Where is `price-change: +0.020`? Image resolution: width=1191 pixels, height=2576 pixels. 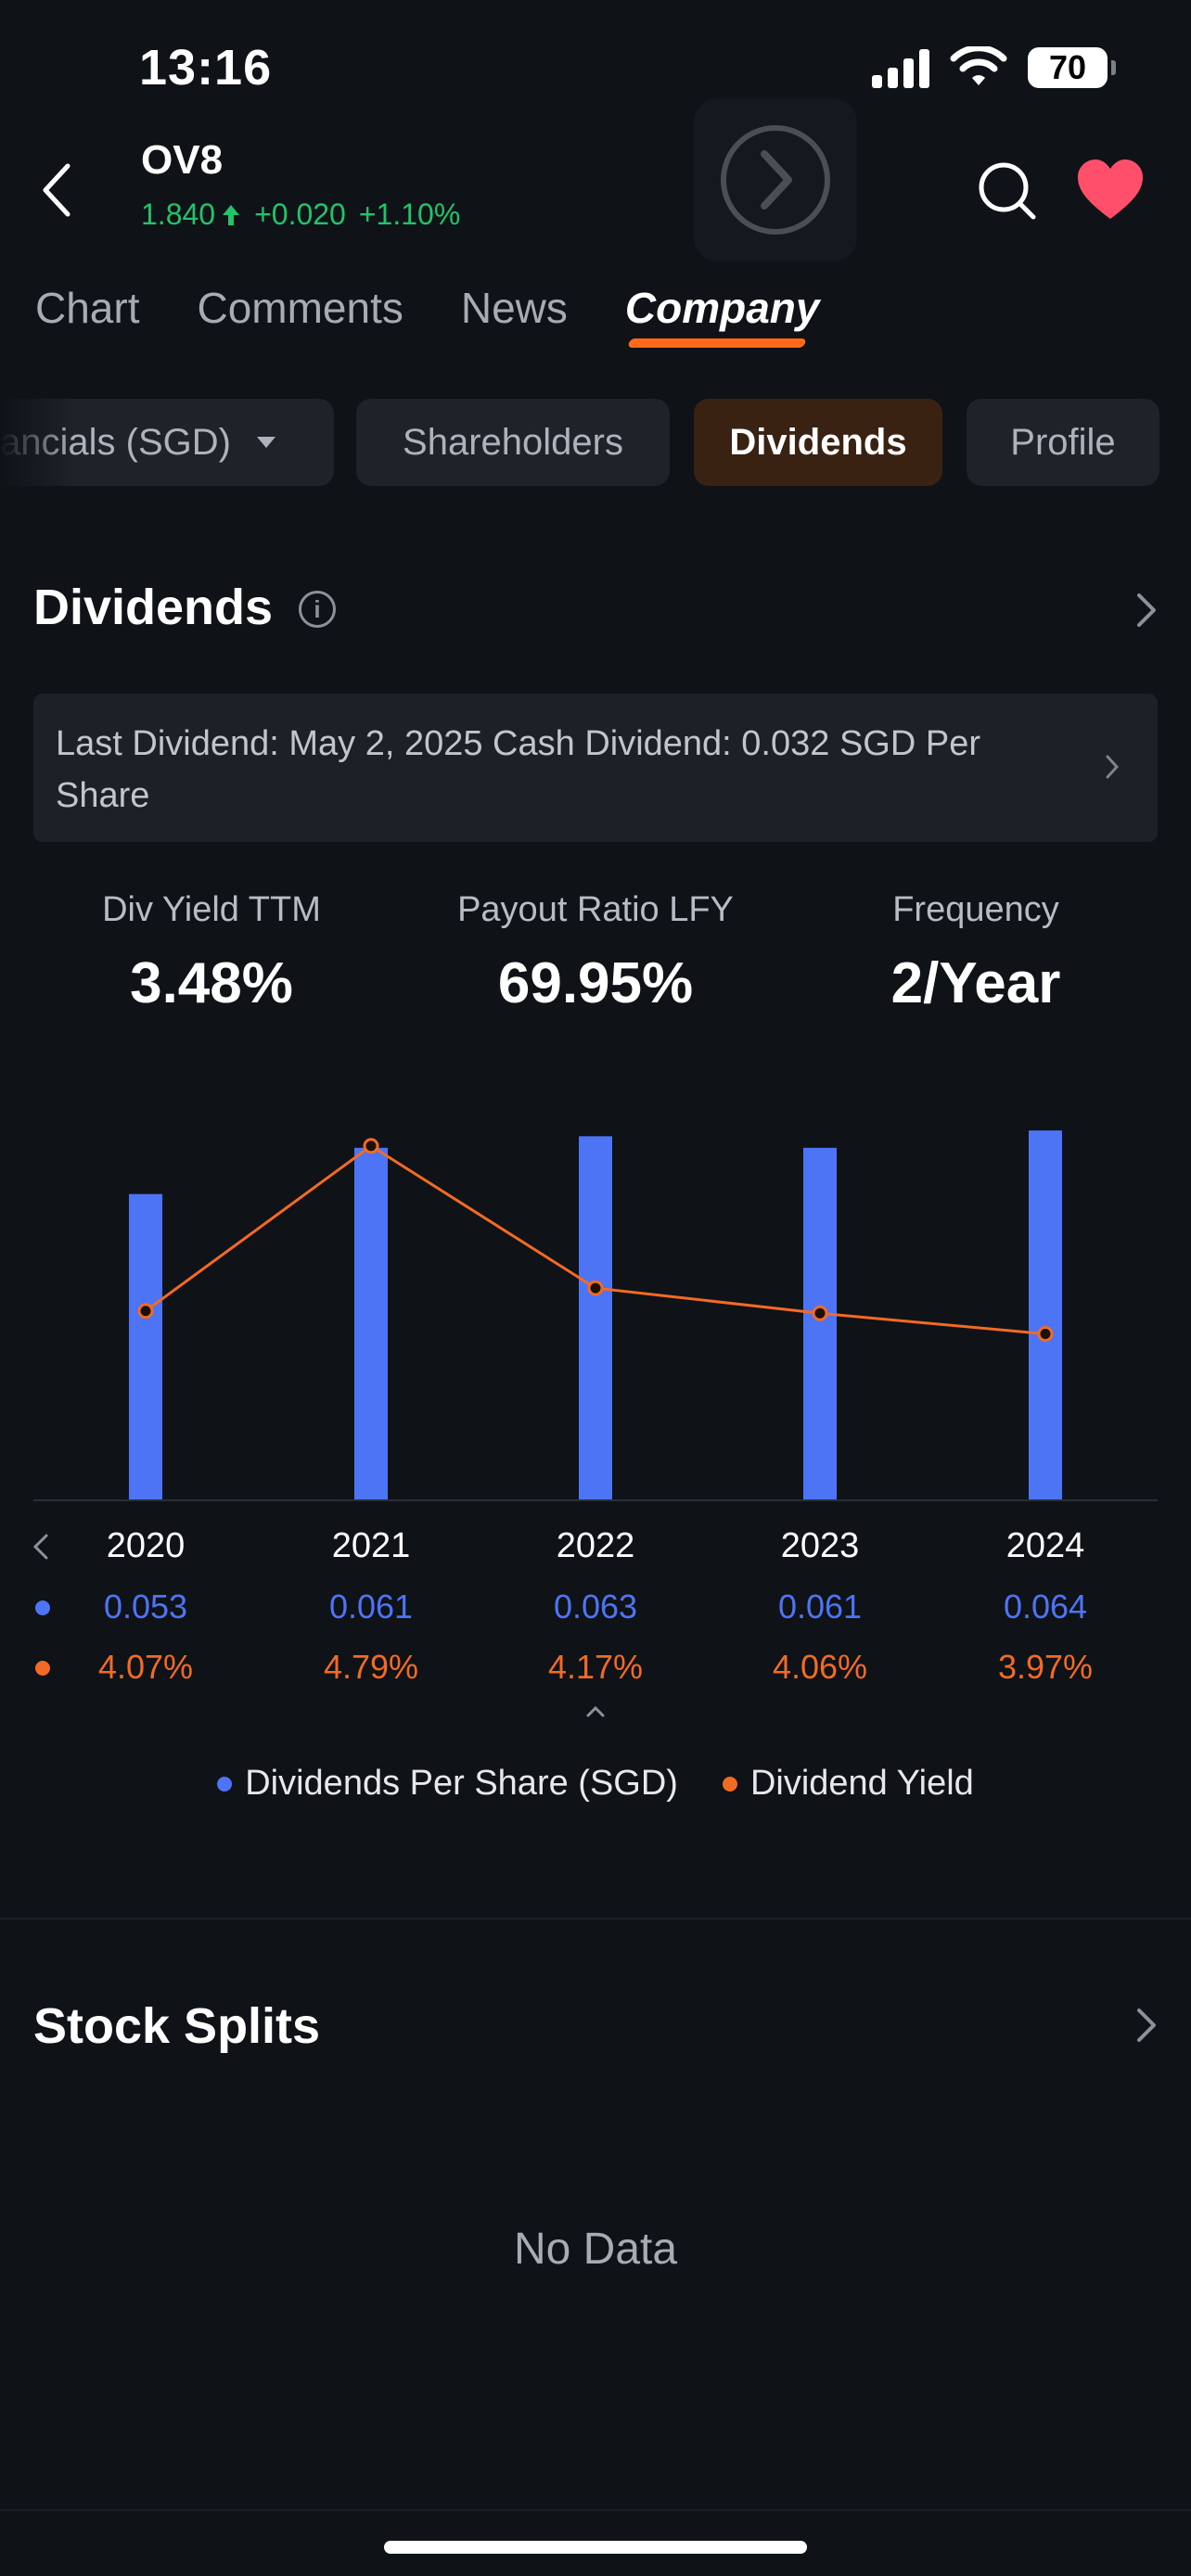 price-change: +0.020 is located at coordinates (300, 214).